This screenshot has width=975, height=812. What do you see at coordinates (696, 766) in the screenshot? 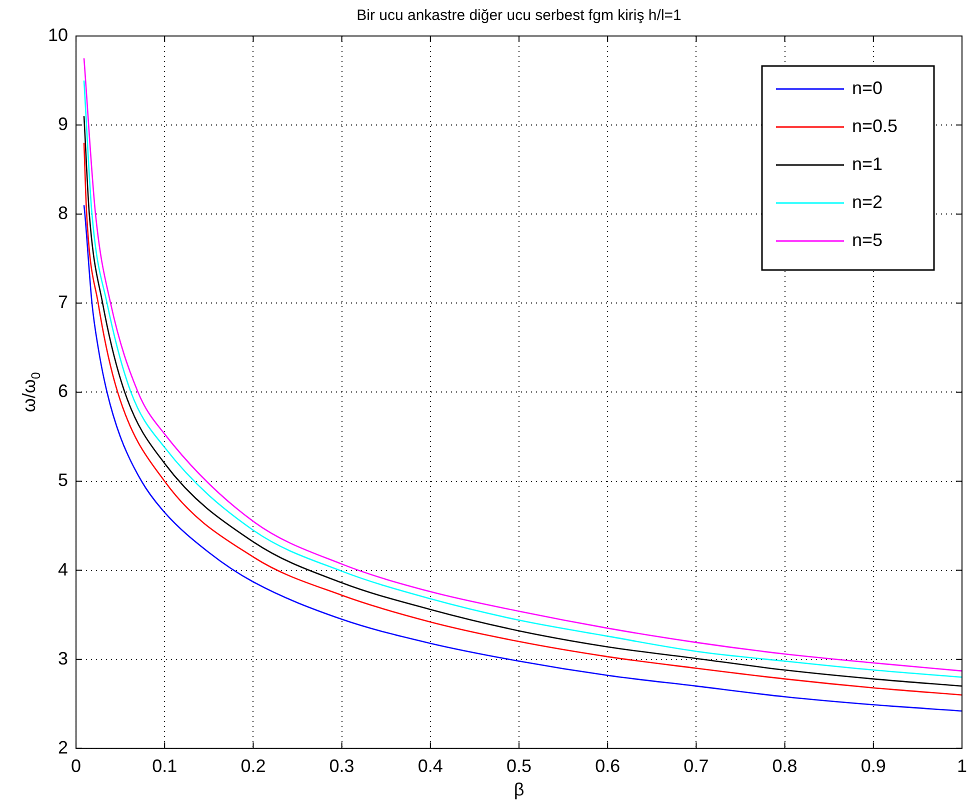
I see `x-tick-label: 0.7` at bounding box center [696, 766].